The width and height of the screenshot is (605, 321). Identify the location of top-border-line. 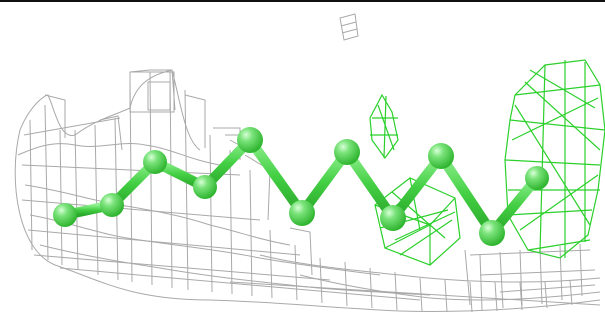
(302, 1).